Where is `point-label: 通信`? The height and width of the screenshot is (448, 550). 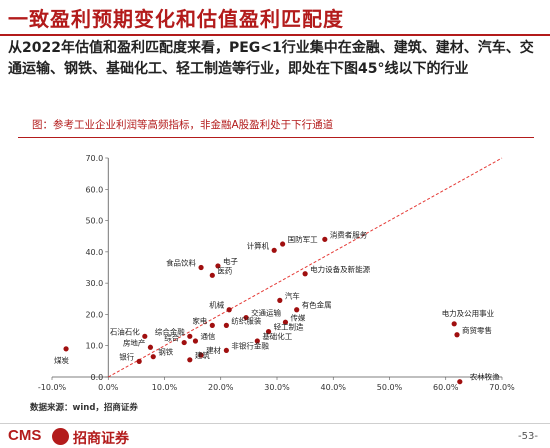
point-label: 通信 is located at coordinates (207, 336).